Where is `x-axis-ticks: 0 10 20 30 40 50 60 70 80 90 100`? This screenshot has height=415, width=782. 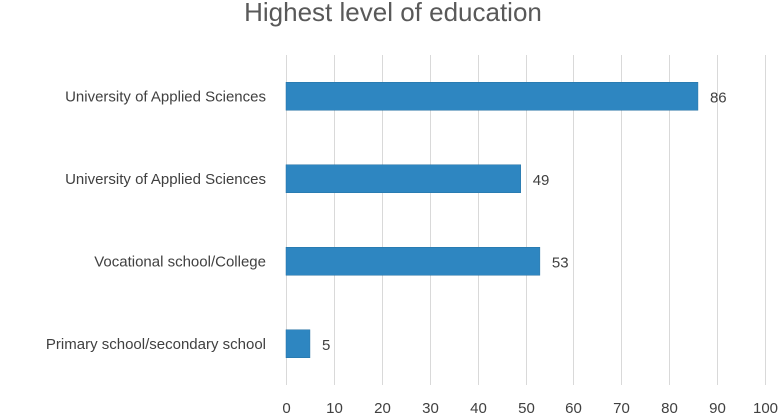
x-axis-ticks: 0 10 20 30 40 50 60 70 80 90 100 is located at coordinates (530, 407).